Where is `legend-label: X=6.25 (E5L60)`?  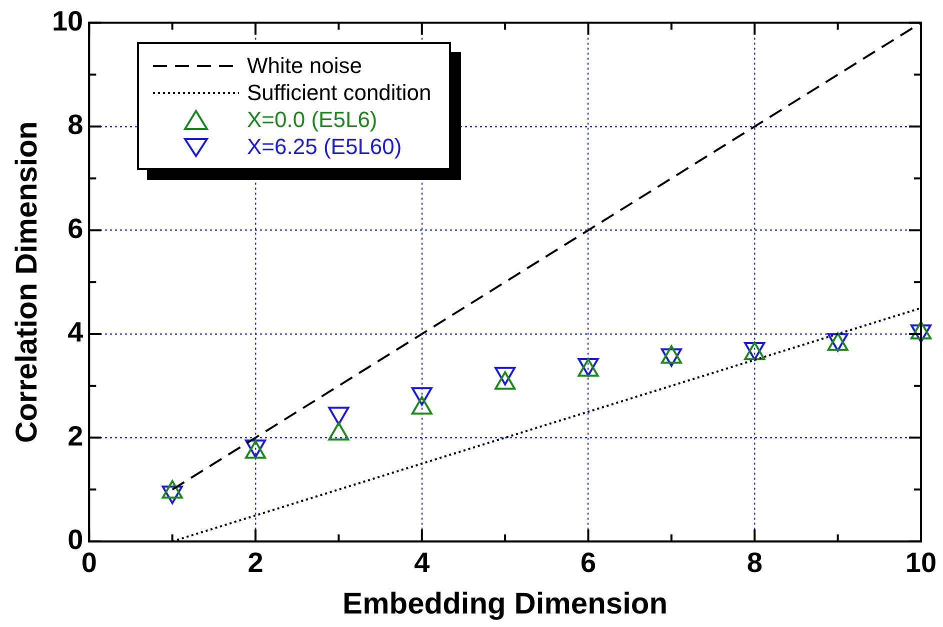
legend-label: X=6.25 (E5L60) is located at coordinates (324, 147).